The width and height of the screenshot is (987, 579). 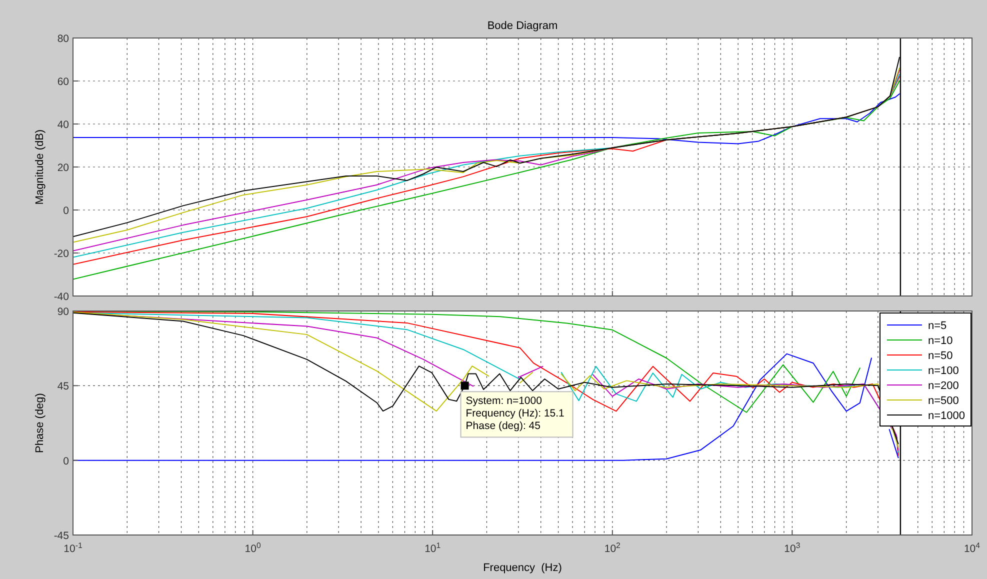 I want to click on legend-label: n=1000, so click(x=947, y=416).